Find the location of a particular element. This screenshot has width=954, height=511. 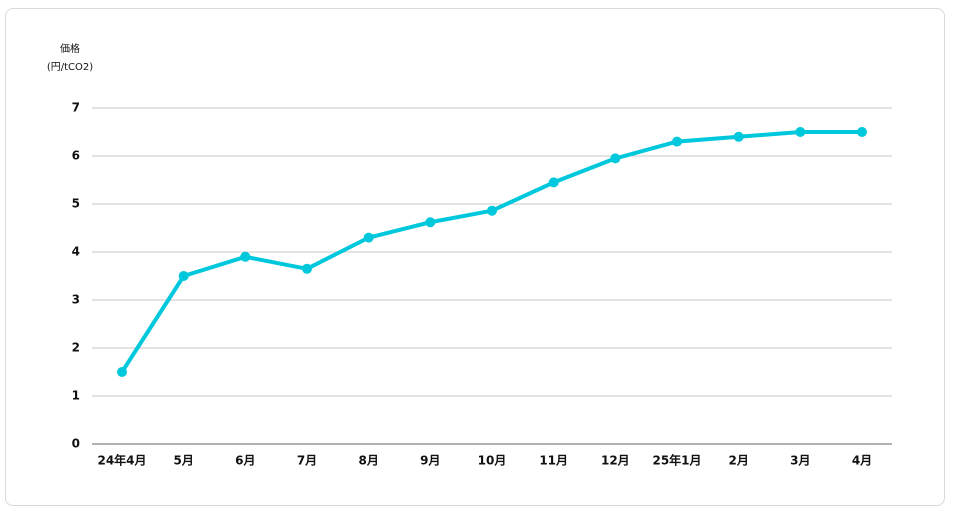

x-tick-label: 10月 is located at coordinates (492, 461).